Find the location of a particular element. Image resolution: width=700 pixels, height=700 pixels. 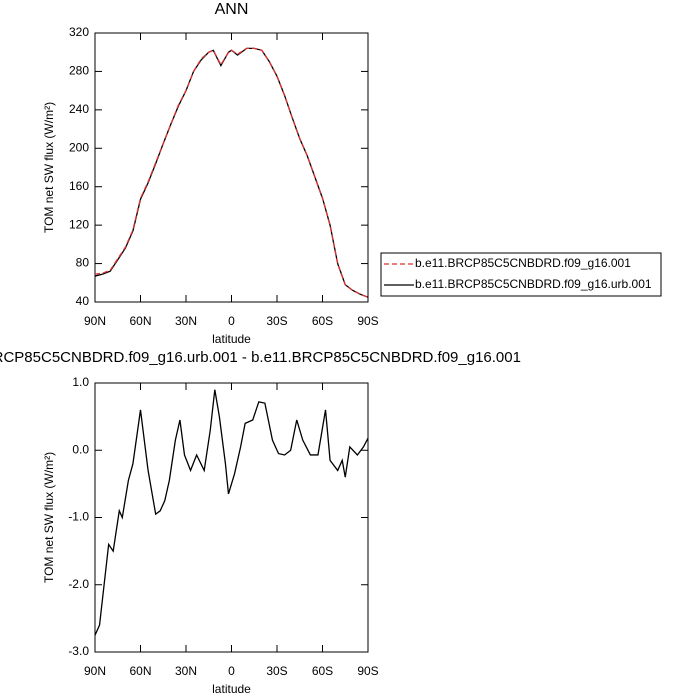

y-tick-label: -2.0 is located at coordinates (78, 584).